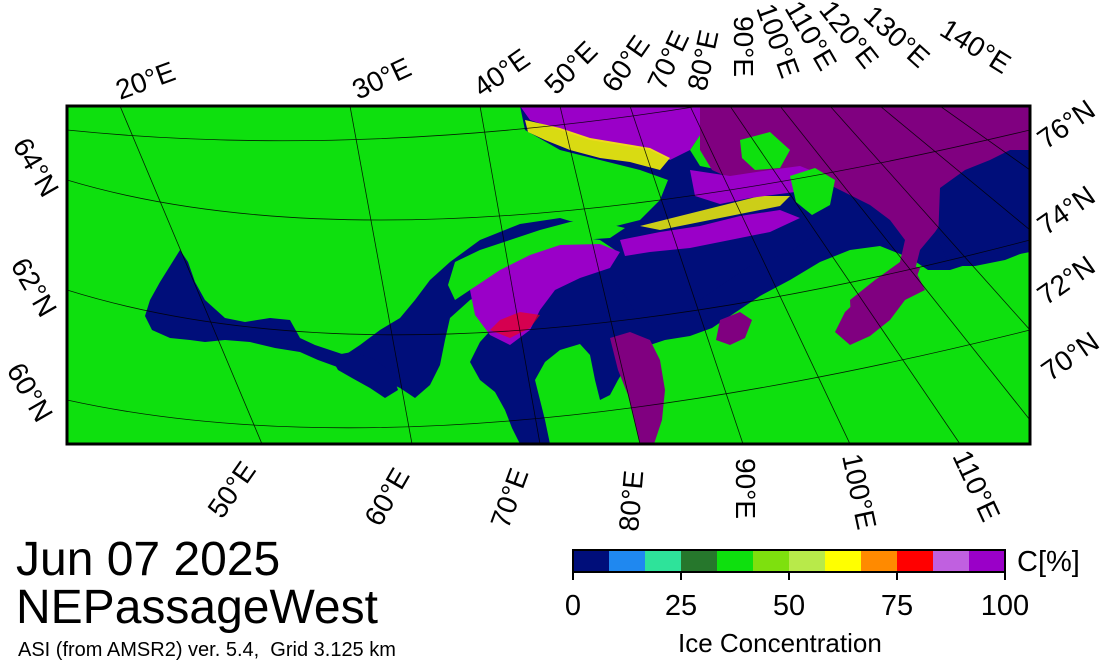 Image resolution: width=1117 pixels, height=666 pixels. What do you see at coordinates (34, 288) in the screenshot?
I see `lat-label-left: 62°N` at bounding box center [34, 288].